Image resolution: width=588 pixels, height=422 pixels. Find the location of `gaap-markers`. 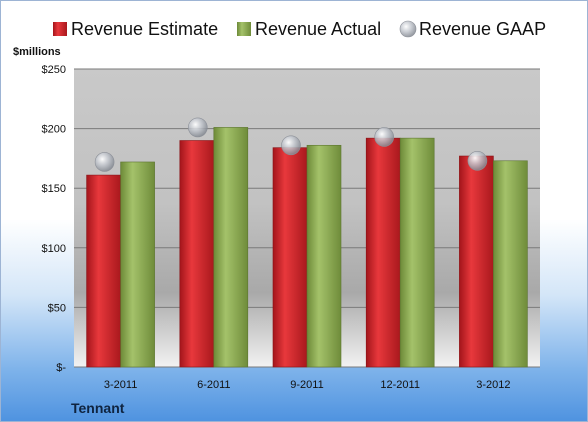

gaap-markers is located at coordinates (291, 144).